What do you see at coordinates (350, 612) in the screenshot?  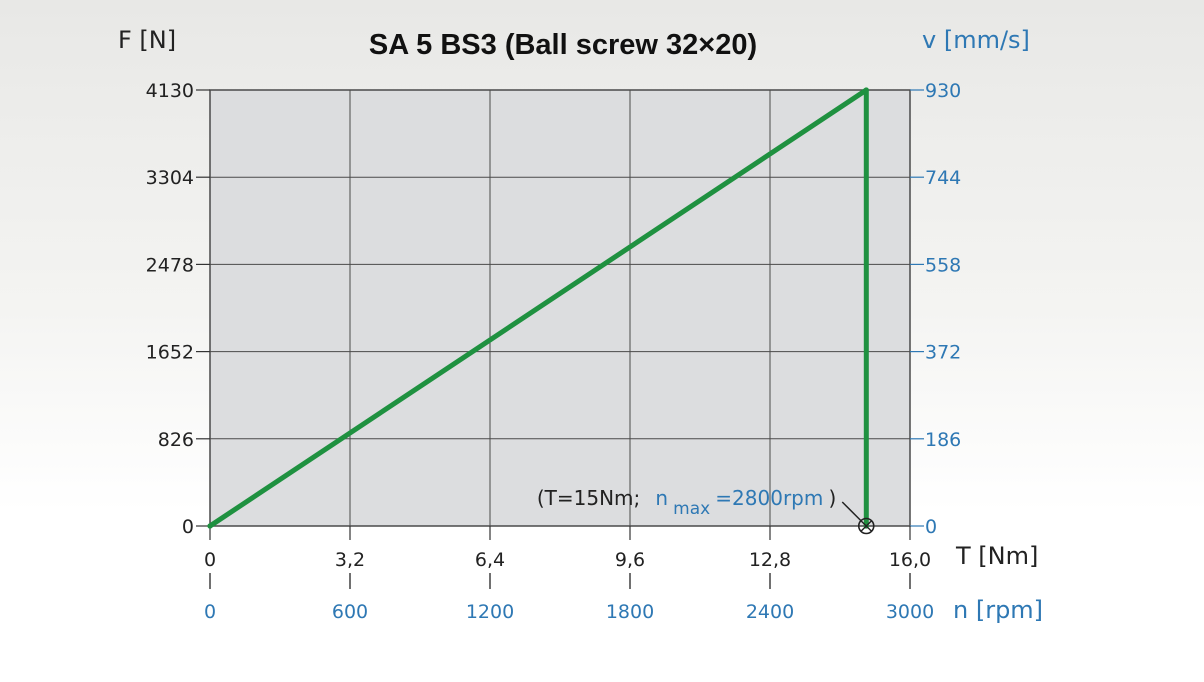 I see `x2-tick-label: 600` at bounding box center [350, 612].